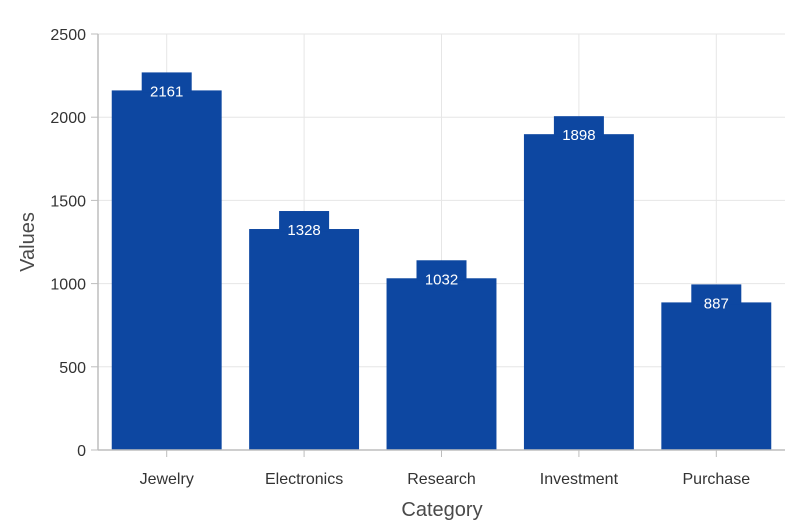  Describe the element at coordinates (68, 201) in the screenshot. I see `y-tick-label: 1500` at that location.